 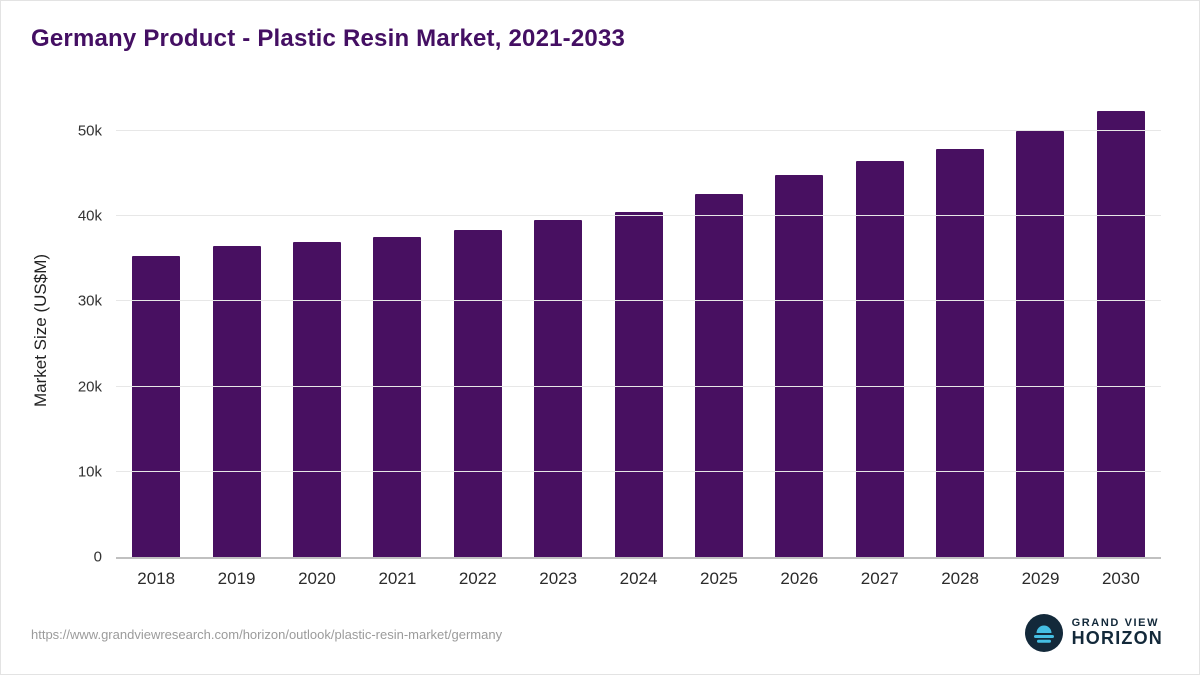 I want to click on bar-2023, so click(x=558, y=388).